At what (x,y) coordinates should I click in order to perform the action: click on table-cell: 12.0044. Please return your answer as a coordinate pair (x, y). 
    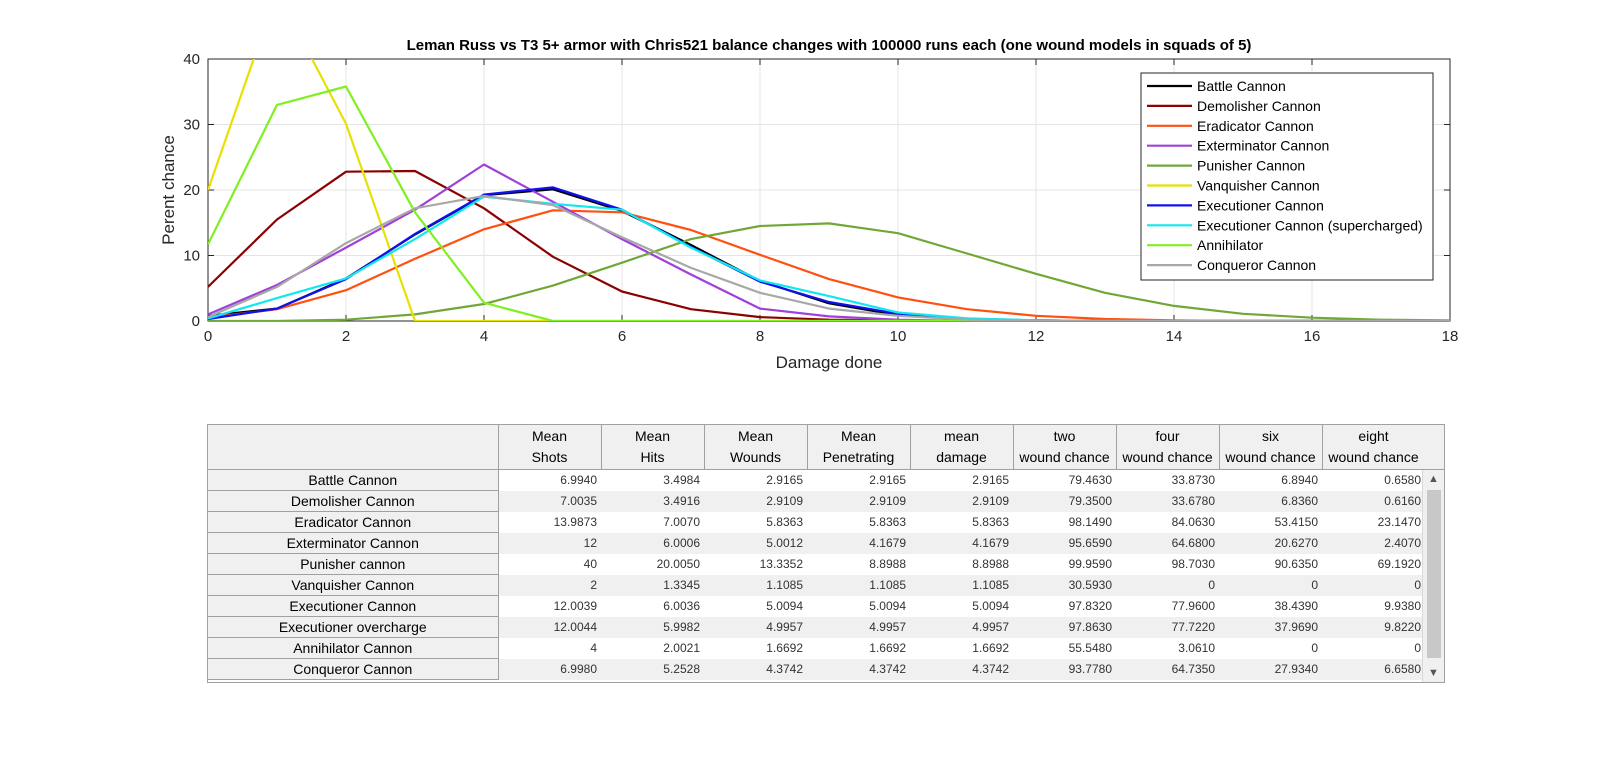
    Looking at the image, I should click on (549, 627).